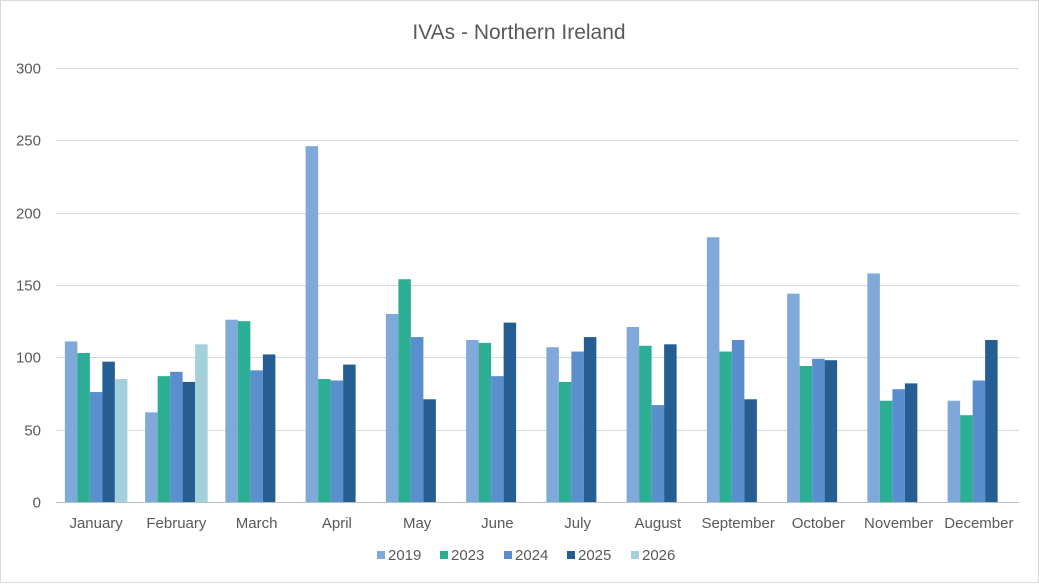 Image resolution: width=1039 pixels, height=587 pixels. Describe the element at coordinates (991, 420) in the screenshot. I see `bar-2025-december` at that location.